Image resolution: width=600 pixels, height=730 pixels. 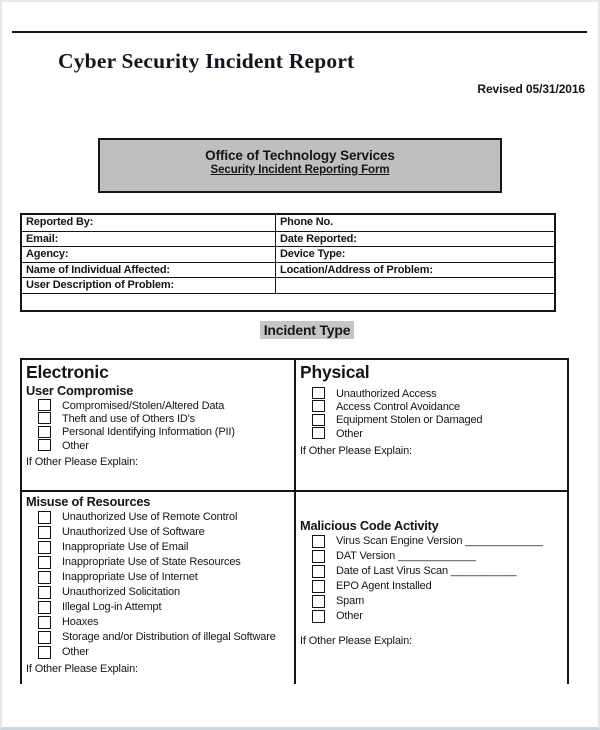 I want to click on checkbox-item: Date of Last Virus Scan ___________, so click(x=437, y=571).